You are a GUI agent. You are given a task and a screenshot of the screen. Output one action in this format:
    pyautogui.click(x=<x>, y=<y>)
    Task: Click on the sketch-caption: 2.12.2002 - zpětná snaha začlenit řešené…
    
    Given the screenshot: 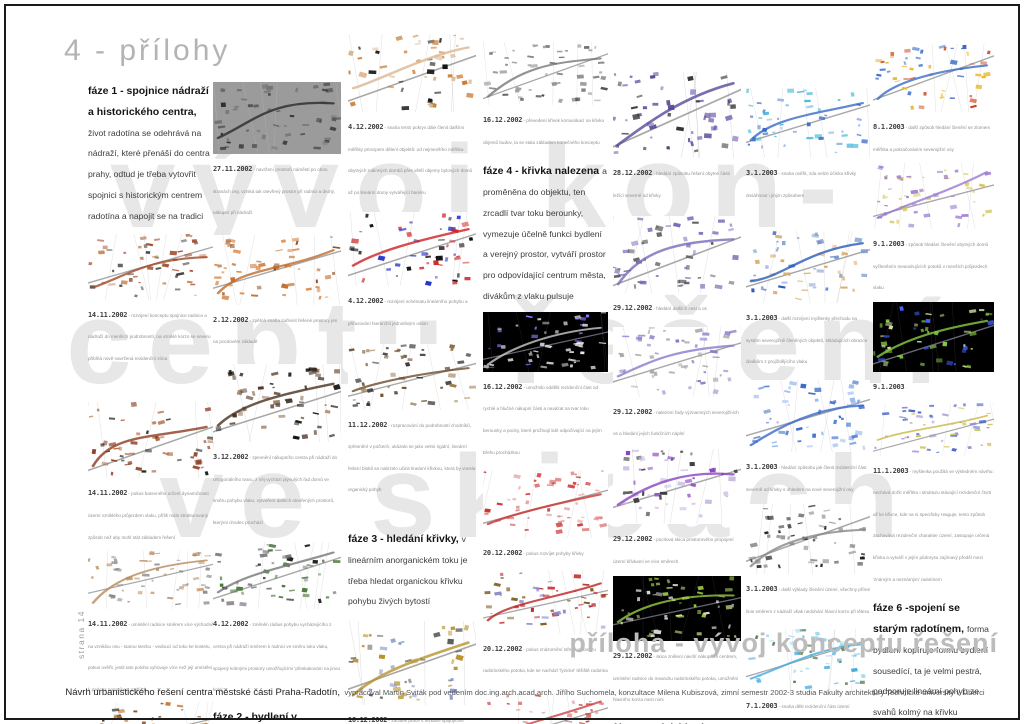 What is the action you would take?
    pyautogui.click(x=277, y=328)
    